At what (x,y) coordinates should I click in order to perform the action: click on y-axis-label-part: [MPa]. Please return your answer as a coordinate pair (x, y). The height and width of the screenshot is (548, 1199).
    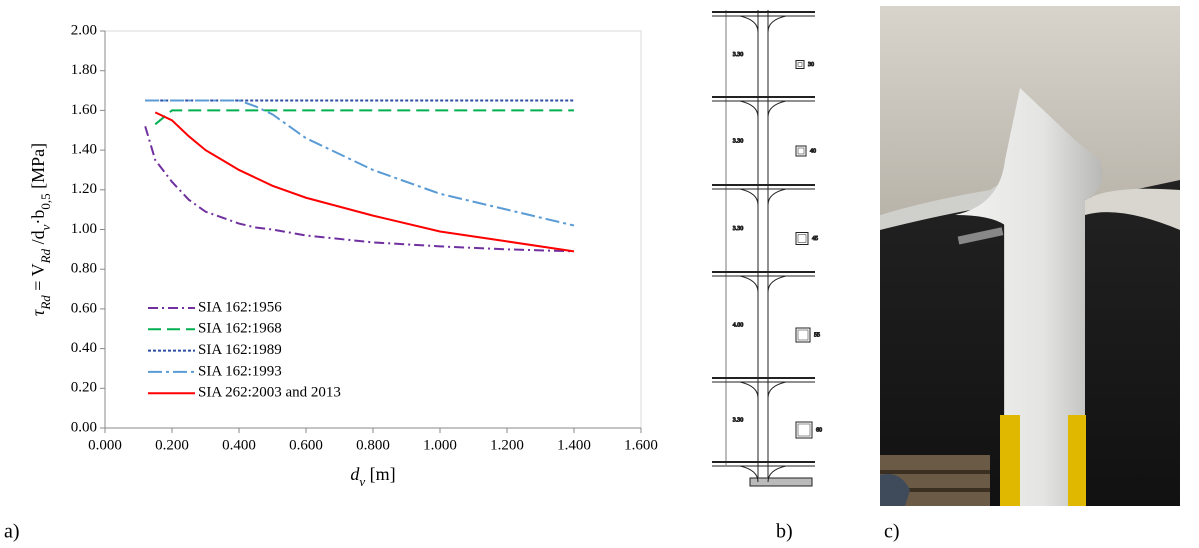
    Looking at the image, I should click on (38, 168).